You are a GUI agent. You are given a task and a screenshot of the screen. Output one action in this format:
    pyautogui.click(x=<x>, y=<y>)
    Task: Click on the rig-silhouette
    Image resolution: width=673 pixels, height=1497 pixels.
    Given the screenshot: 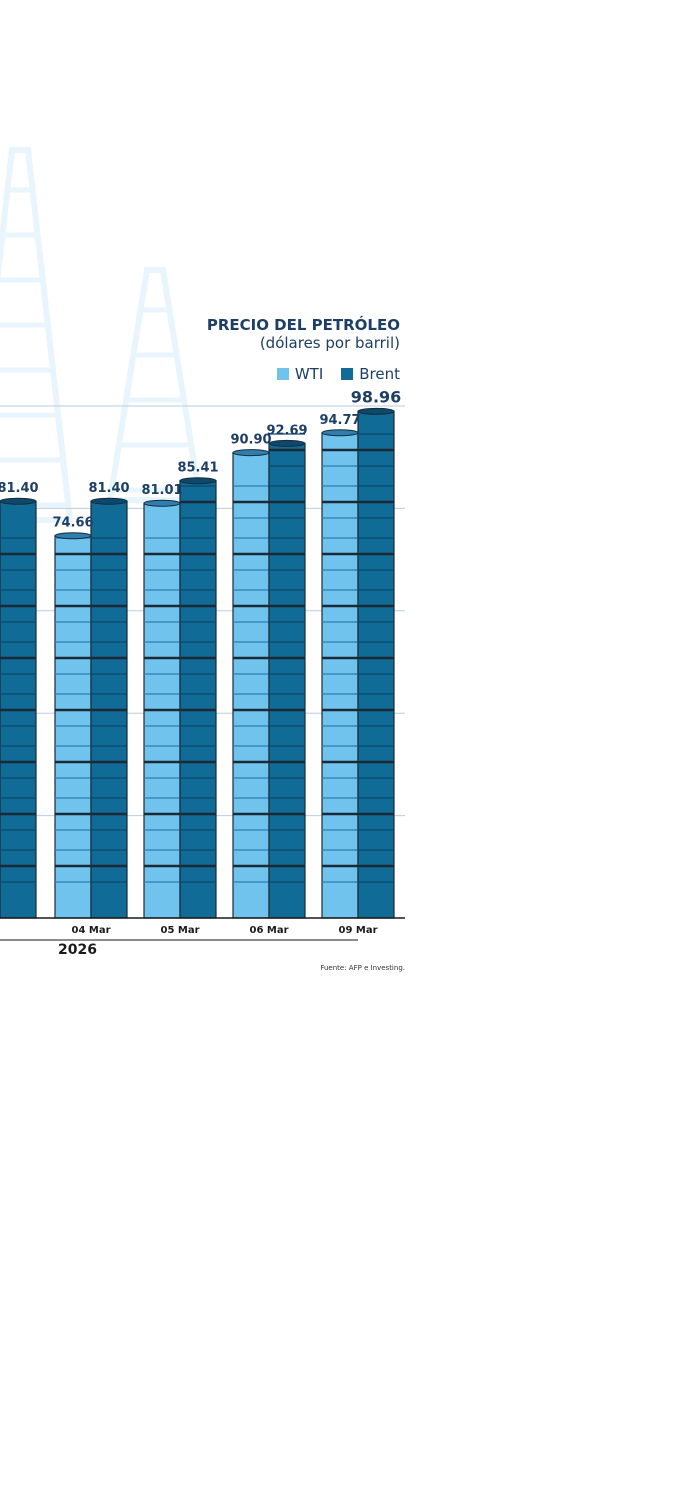 What is the action you would take?
    pyautogui.click(x=37, y=335)
    